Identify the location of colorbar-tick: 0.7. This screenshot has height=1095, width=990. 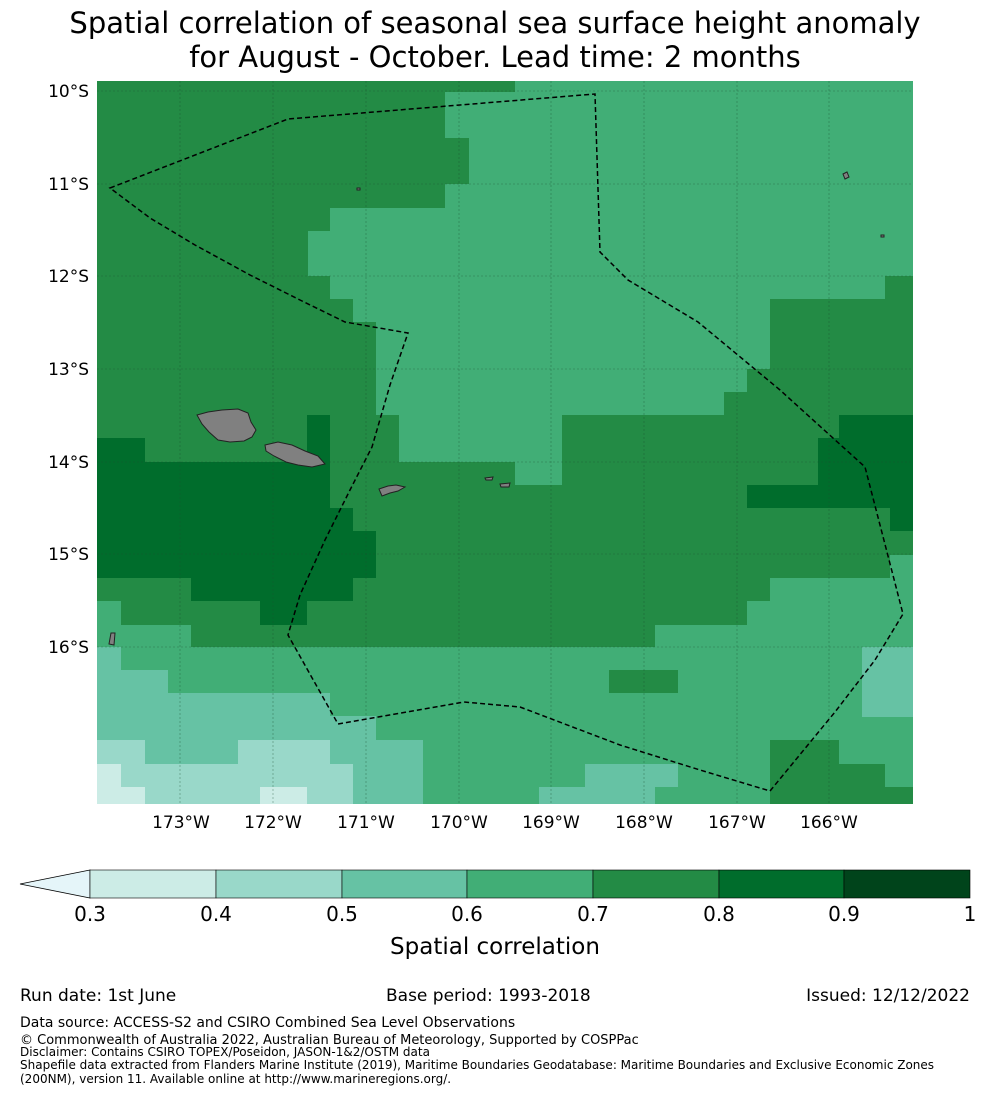
(593, 914).